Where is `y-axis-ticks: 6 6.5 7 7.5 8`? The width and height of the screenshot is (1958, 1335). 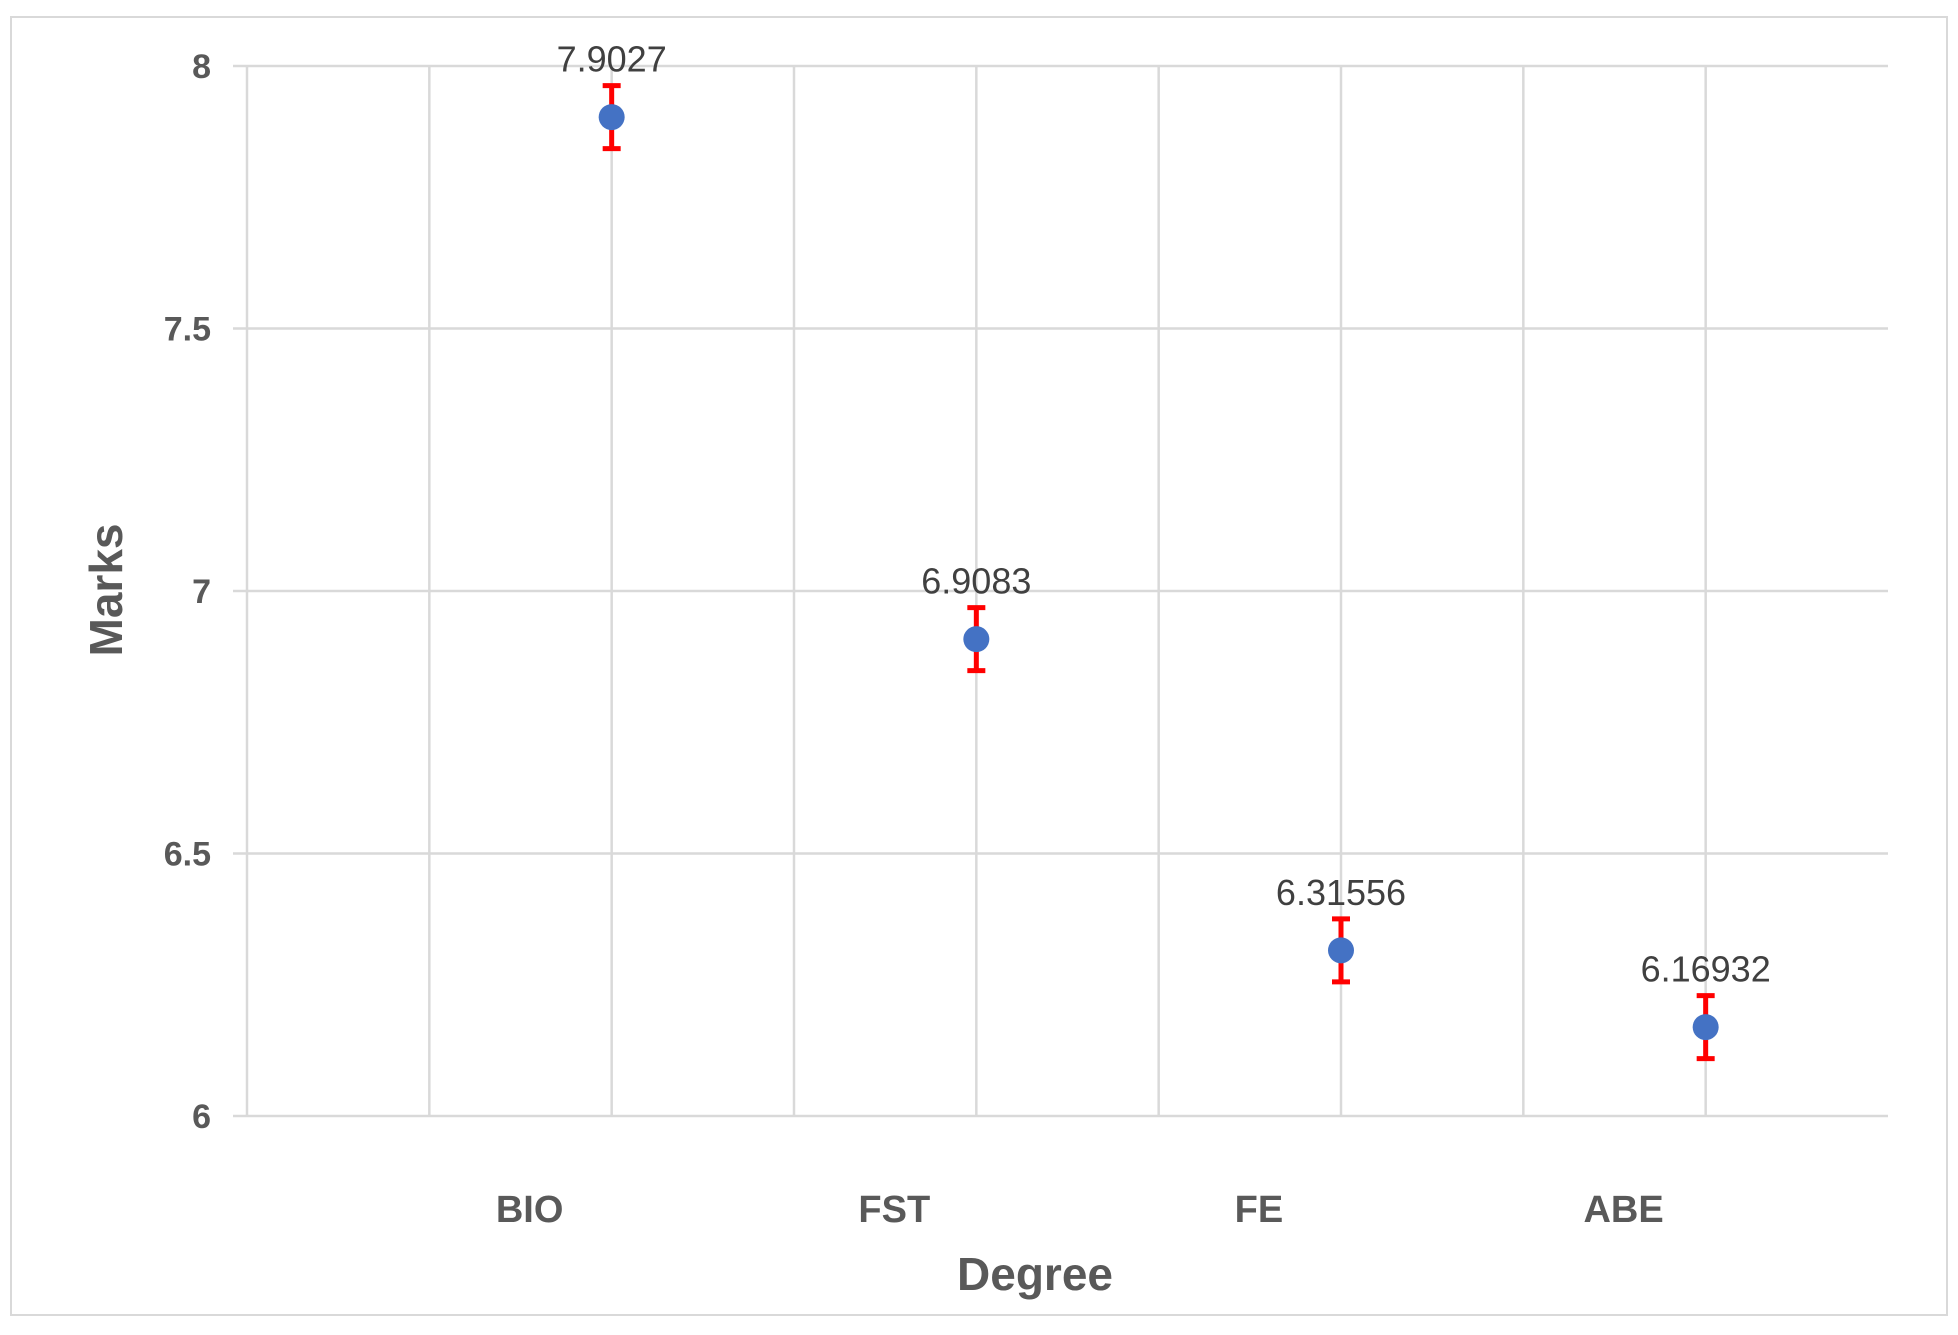
y-axis-ticks: 6 6.5 7 7.5 8 is located at coordinates (187, 592).